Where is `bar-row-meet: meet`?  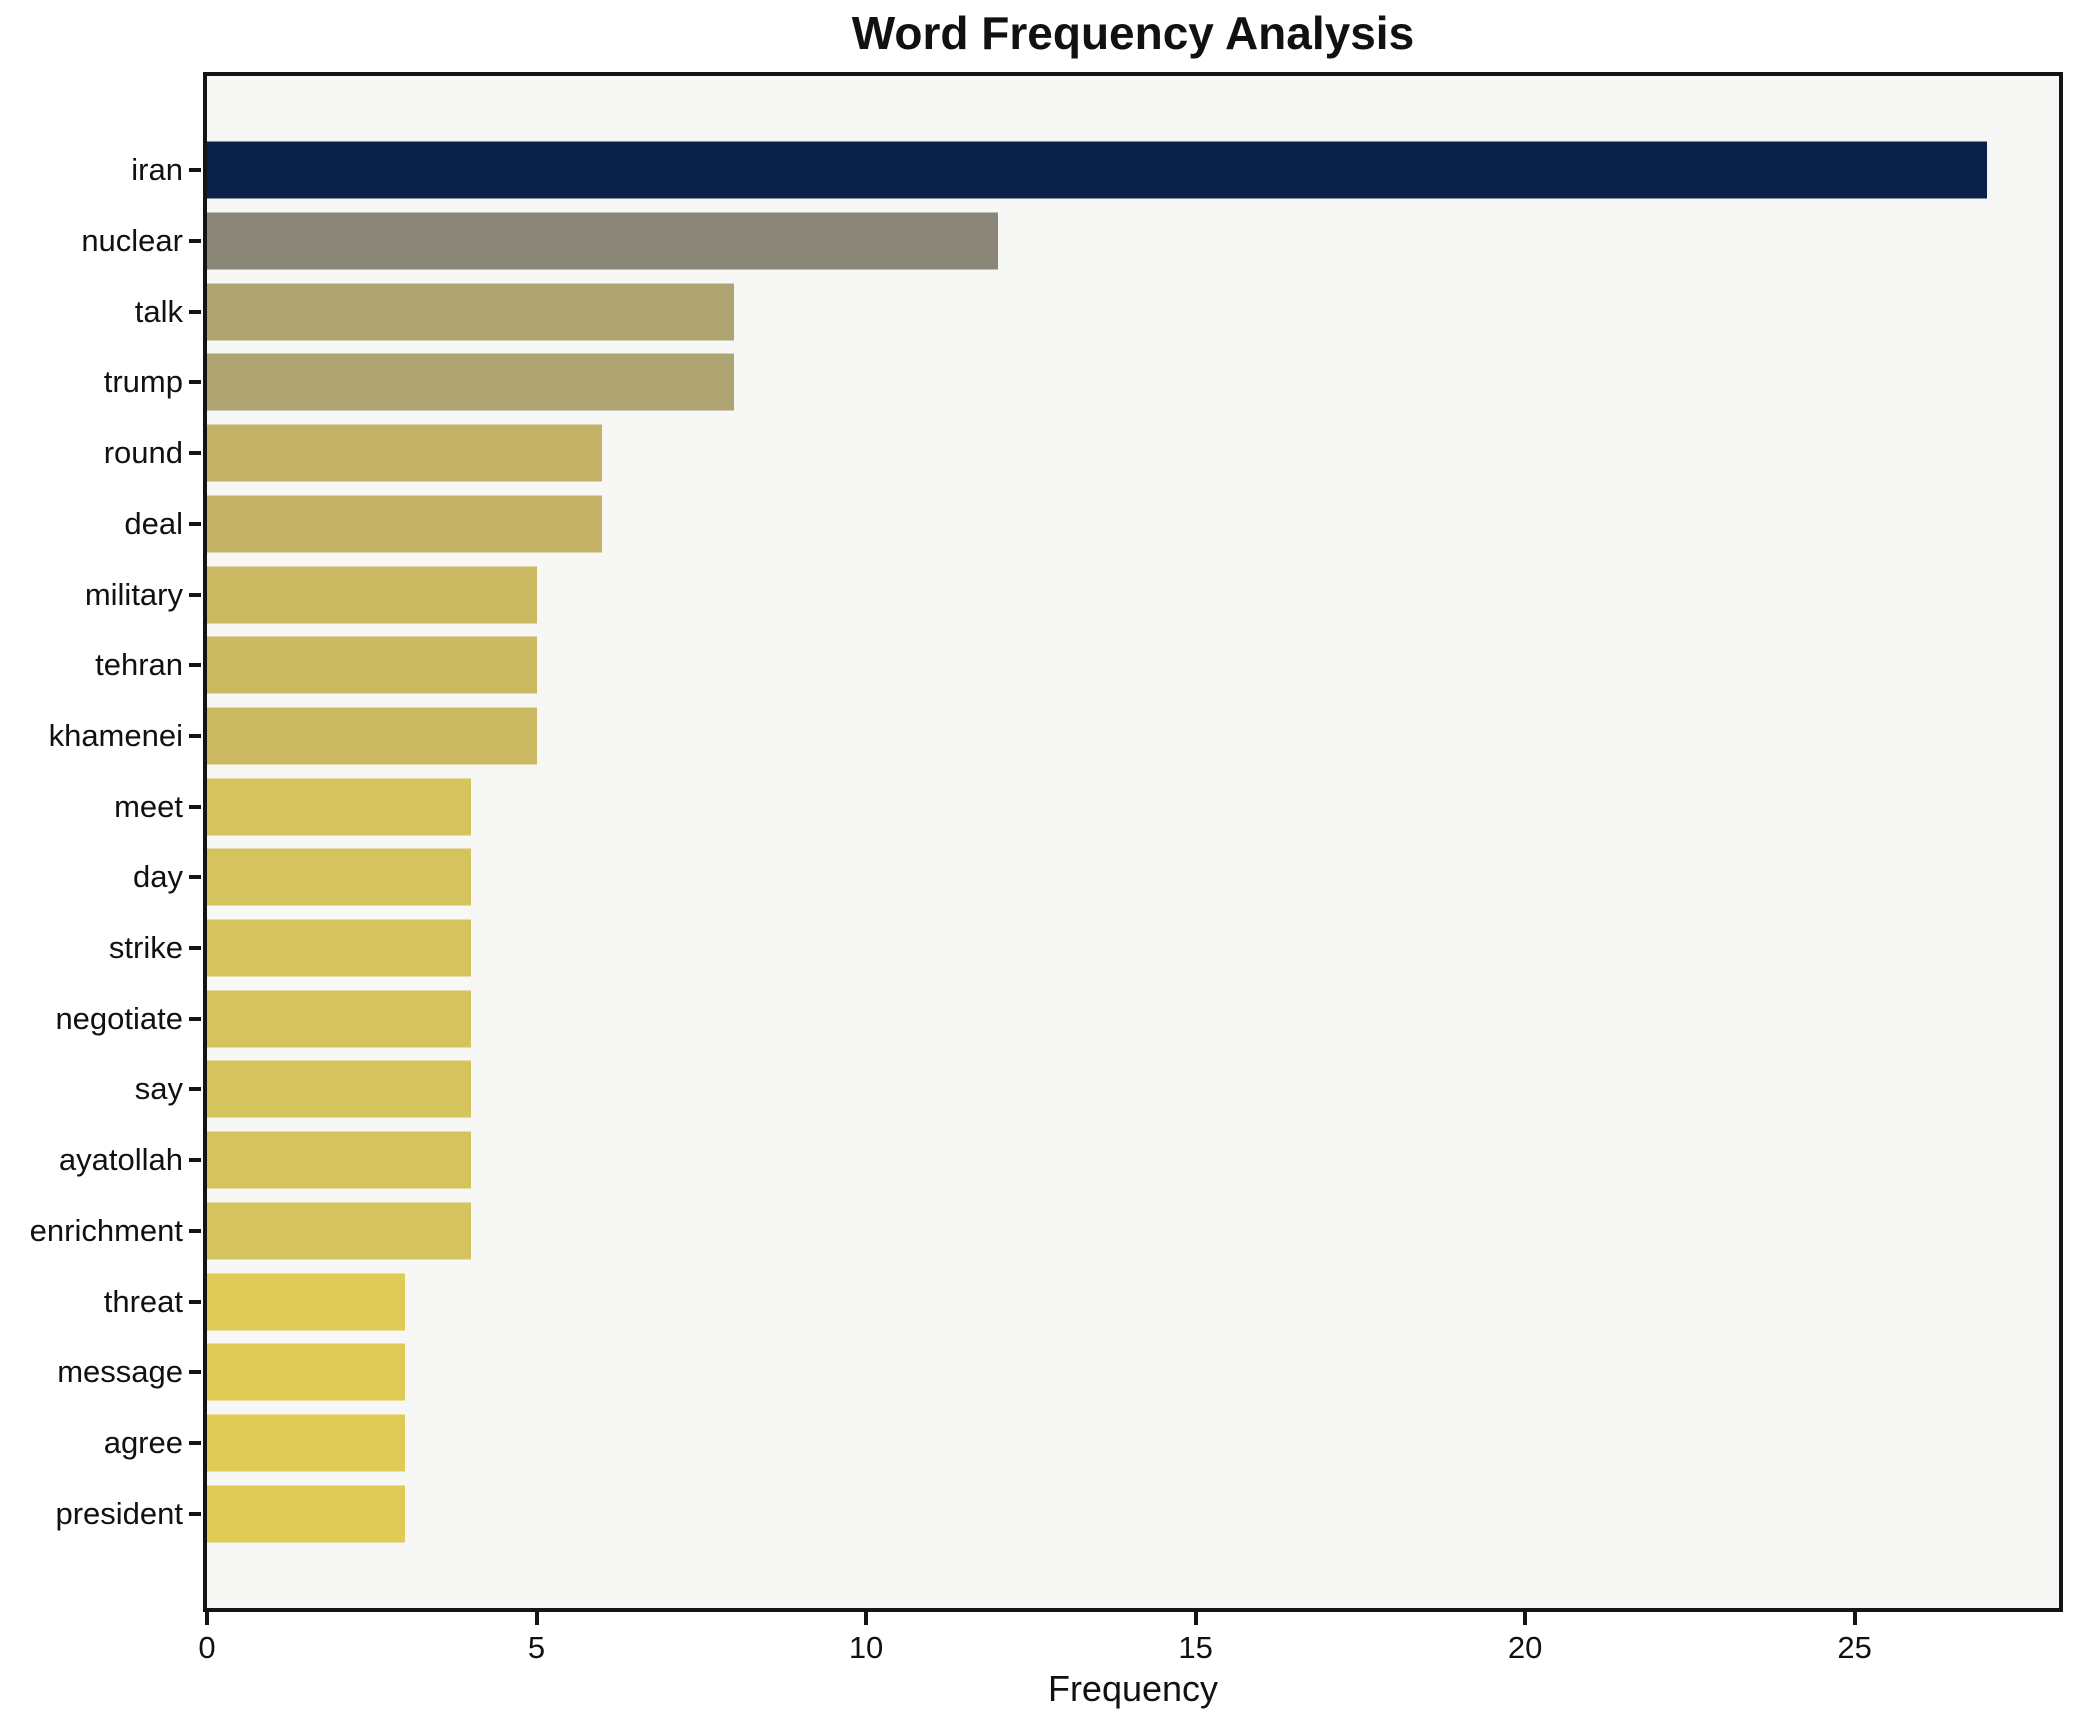 bar-row-meet: meet is located at coordinates (1086, 806).